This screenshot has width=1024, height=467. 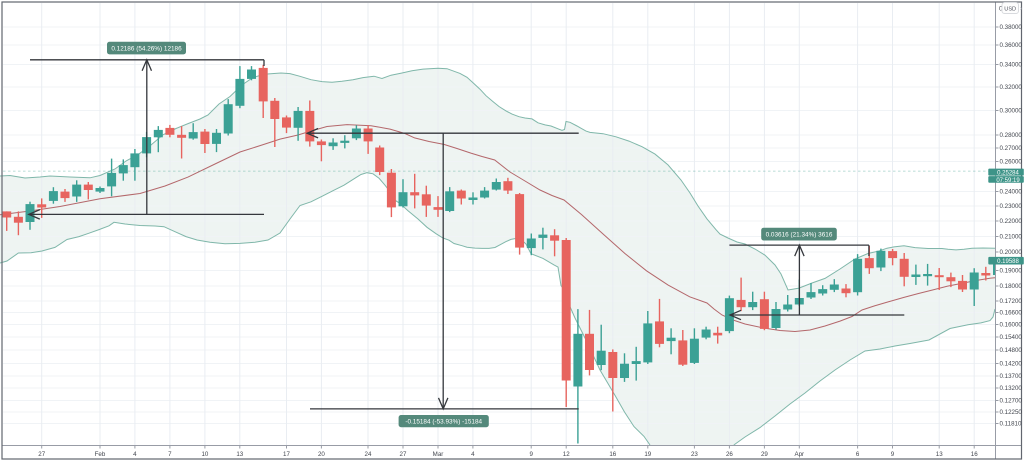 What do you see at coordinates (170, 454) in the screenshot?
I see `svg-text: 7` at bounding box center [170, 454].